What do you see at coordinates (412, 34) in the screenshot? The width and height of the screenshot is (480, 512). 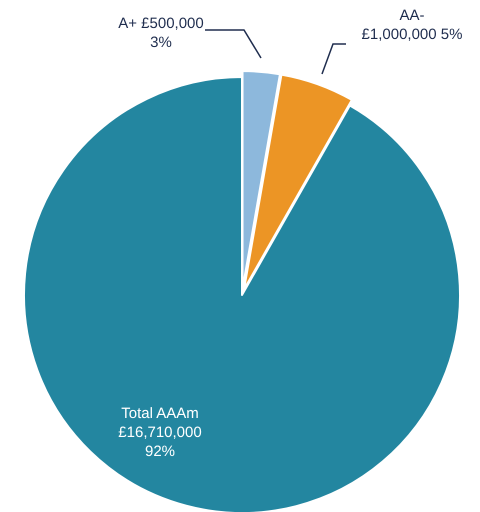 I see `data-label: £1,000,000 5%` at bounding box center [412, 34].